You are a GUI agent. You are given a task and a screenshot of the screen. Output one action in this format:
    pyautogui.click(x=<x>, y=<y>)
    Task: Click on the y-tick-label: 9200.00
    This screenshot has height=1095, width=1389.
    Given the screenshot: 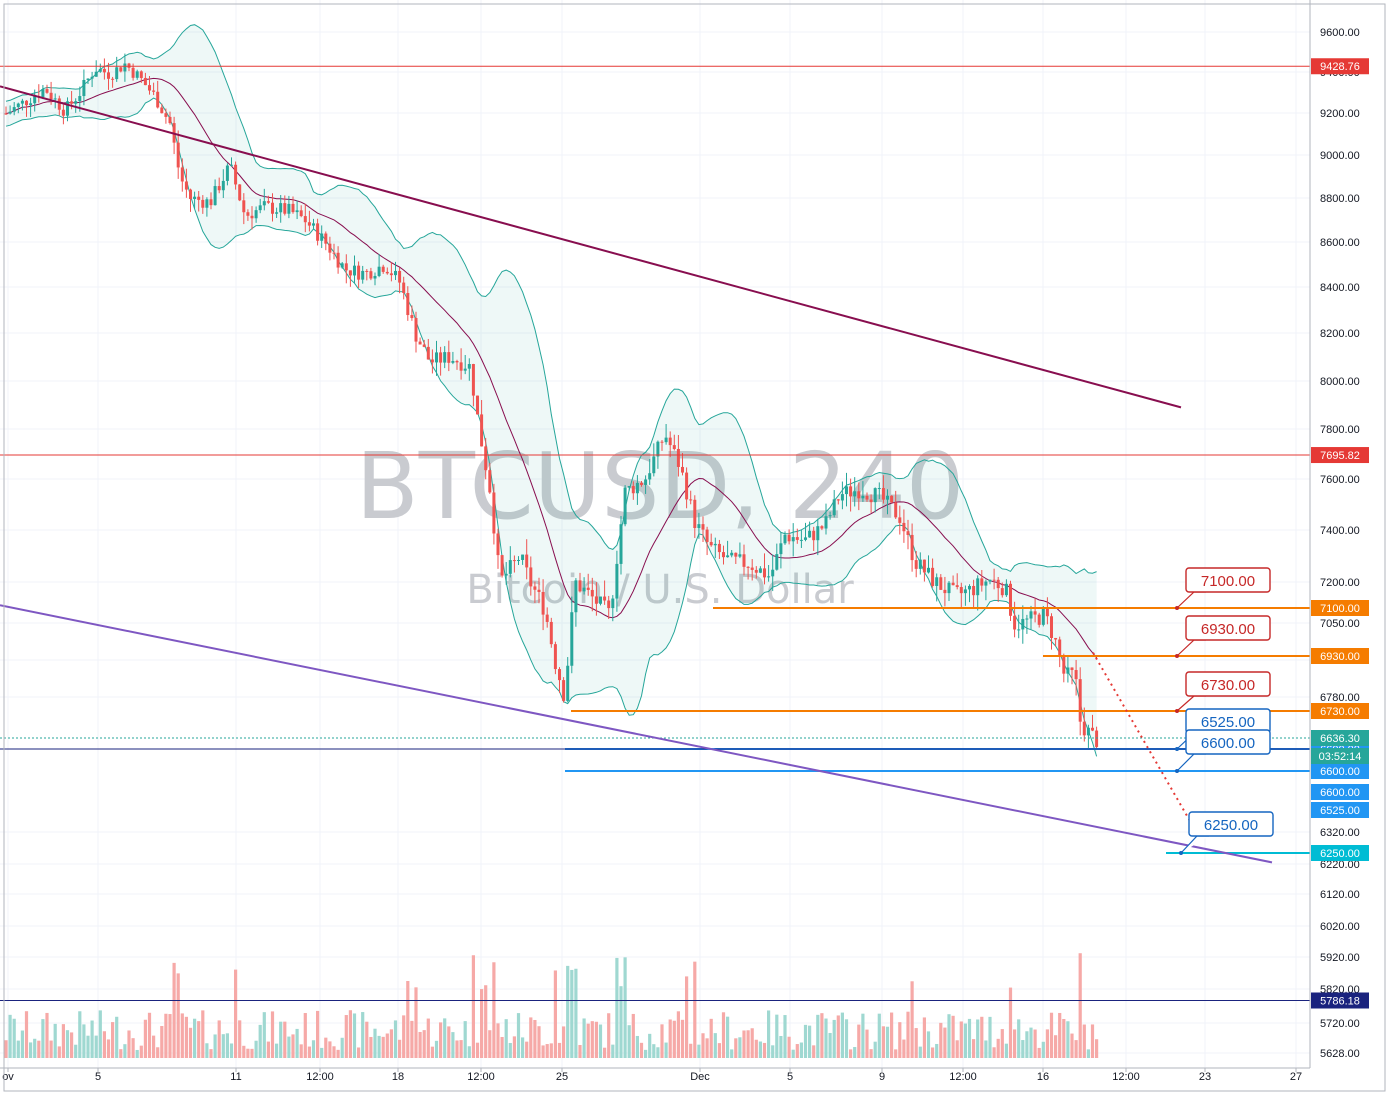 What is the action you would take?
    pyautogui.click(x=1340, y=114)
    